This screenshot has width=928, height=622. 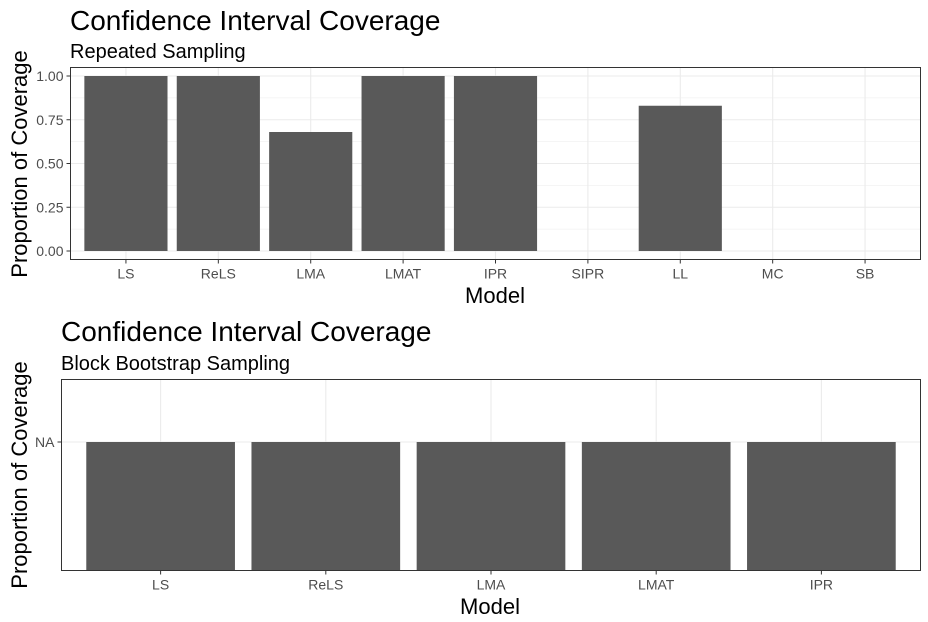 What do you see at coordinates (49, 251) in the screenshot?
I see `y-tick-label: 0.00` at bounding box center [49, 251].